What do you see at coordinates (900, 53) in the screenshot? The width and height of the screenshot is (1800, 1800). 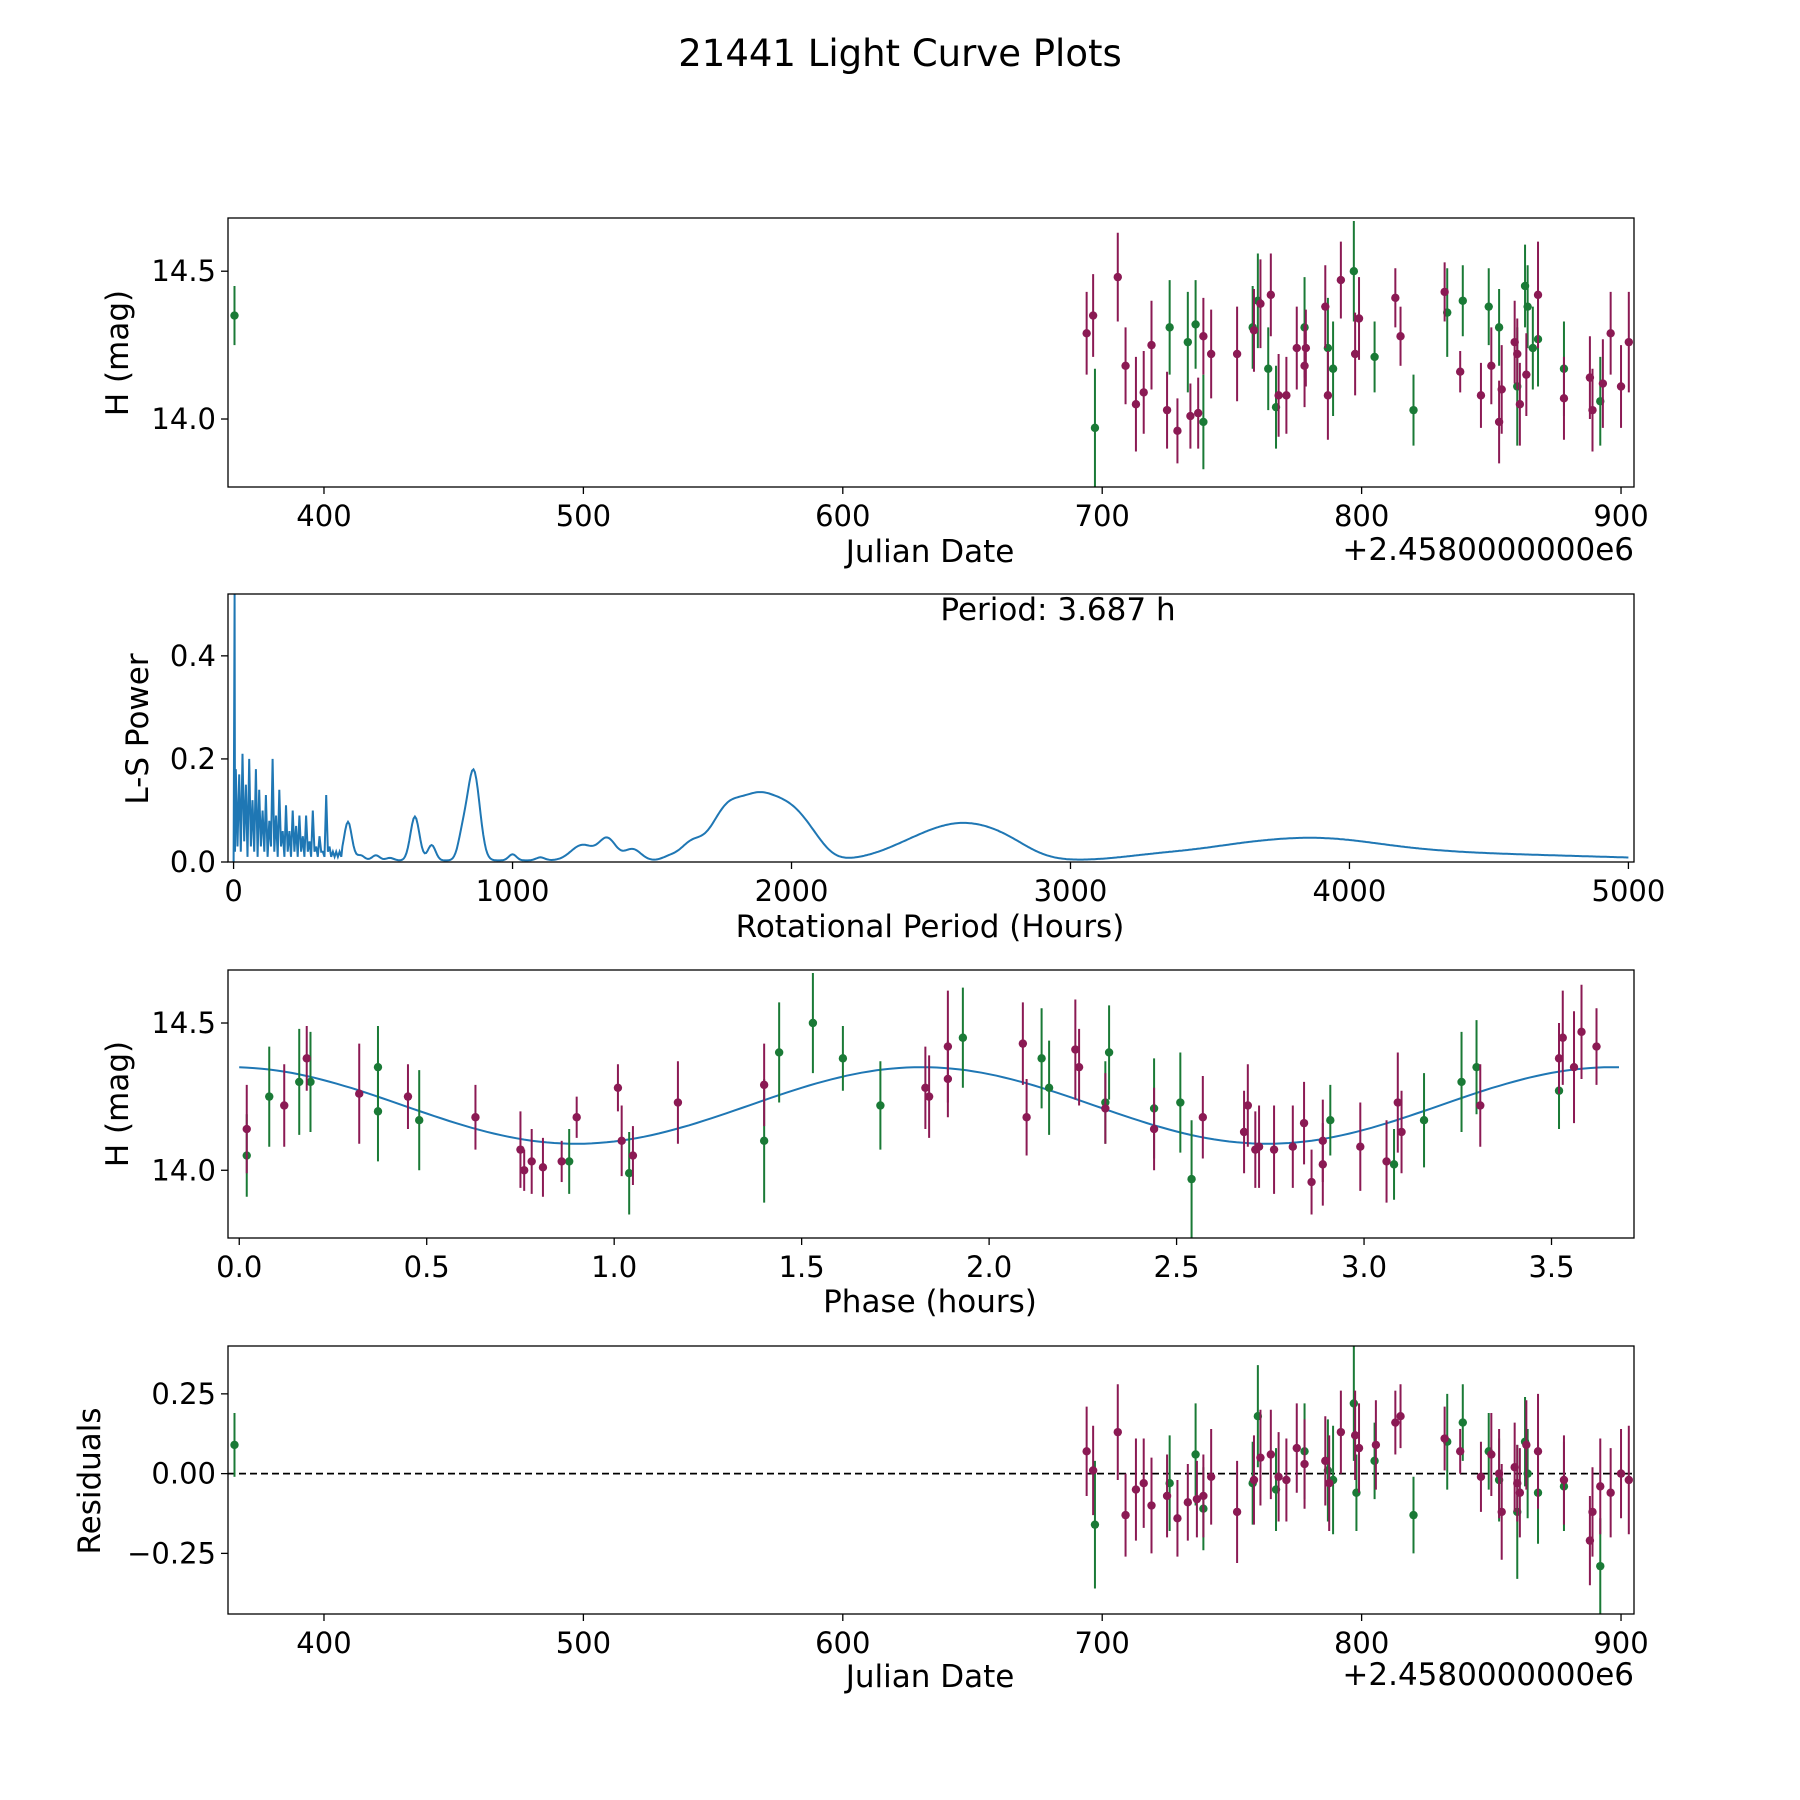 I see `figure-title: 21441 Light Curve Plots` at bounding box center [900, 53].